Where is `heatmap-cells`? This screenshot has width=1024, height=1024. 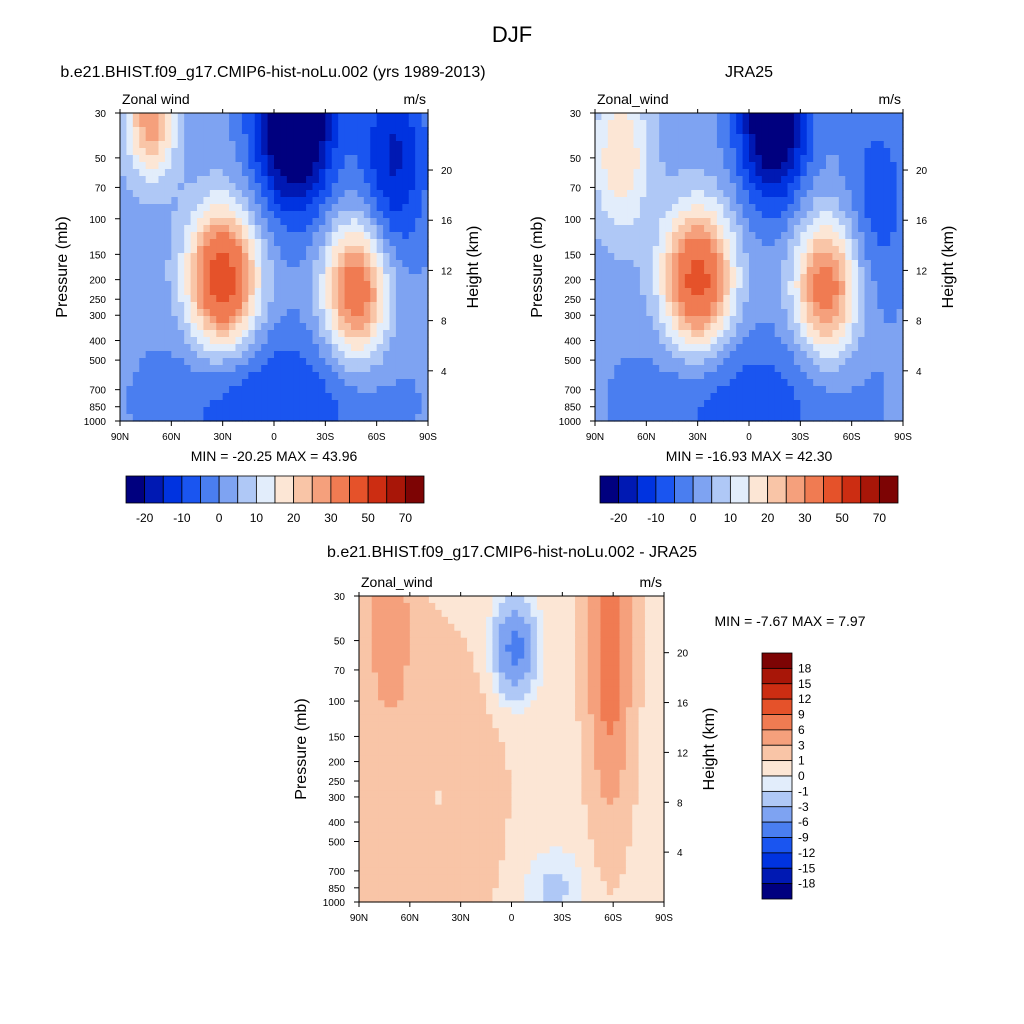
heatmap-cells is located at coordinates (749, 267).